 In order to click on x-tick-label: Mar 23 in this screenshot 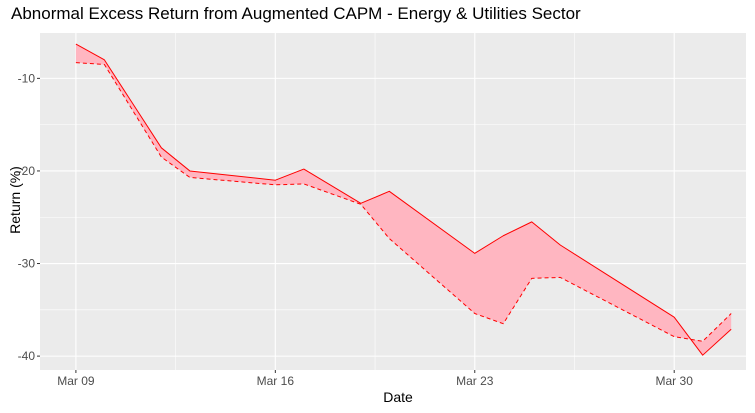, I will do `click(475, 381)`.